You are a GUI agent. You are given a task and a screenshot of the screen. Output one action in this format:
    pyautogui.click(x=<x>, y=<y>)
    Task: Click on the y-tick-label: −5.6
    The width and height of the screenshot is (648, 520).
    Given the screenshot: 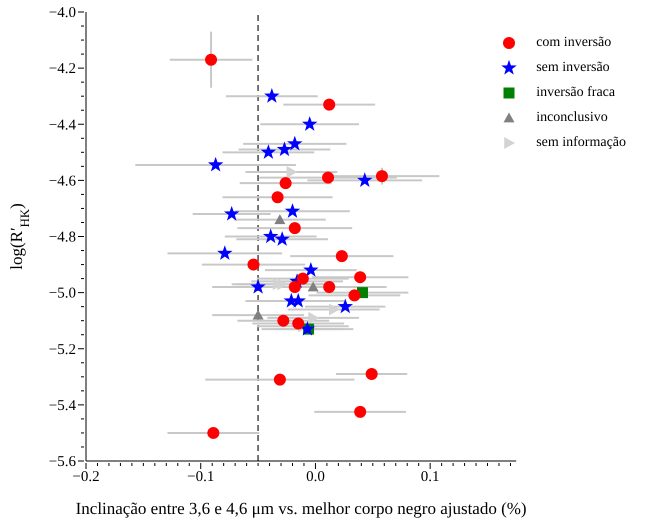 What is the action you would take?
    pyautogui.click(x=62, y=462)
    